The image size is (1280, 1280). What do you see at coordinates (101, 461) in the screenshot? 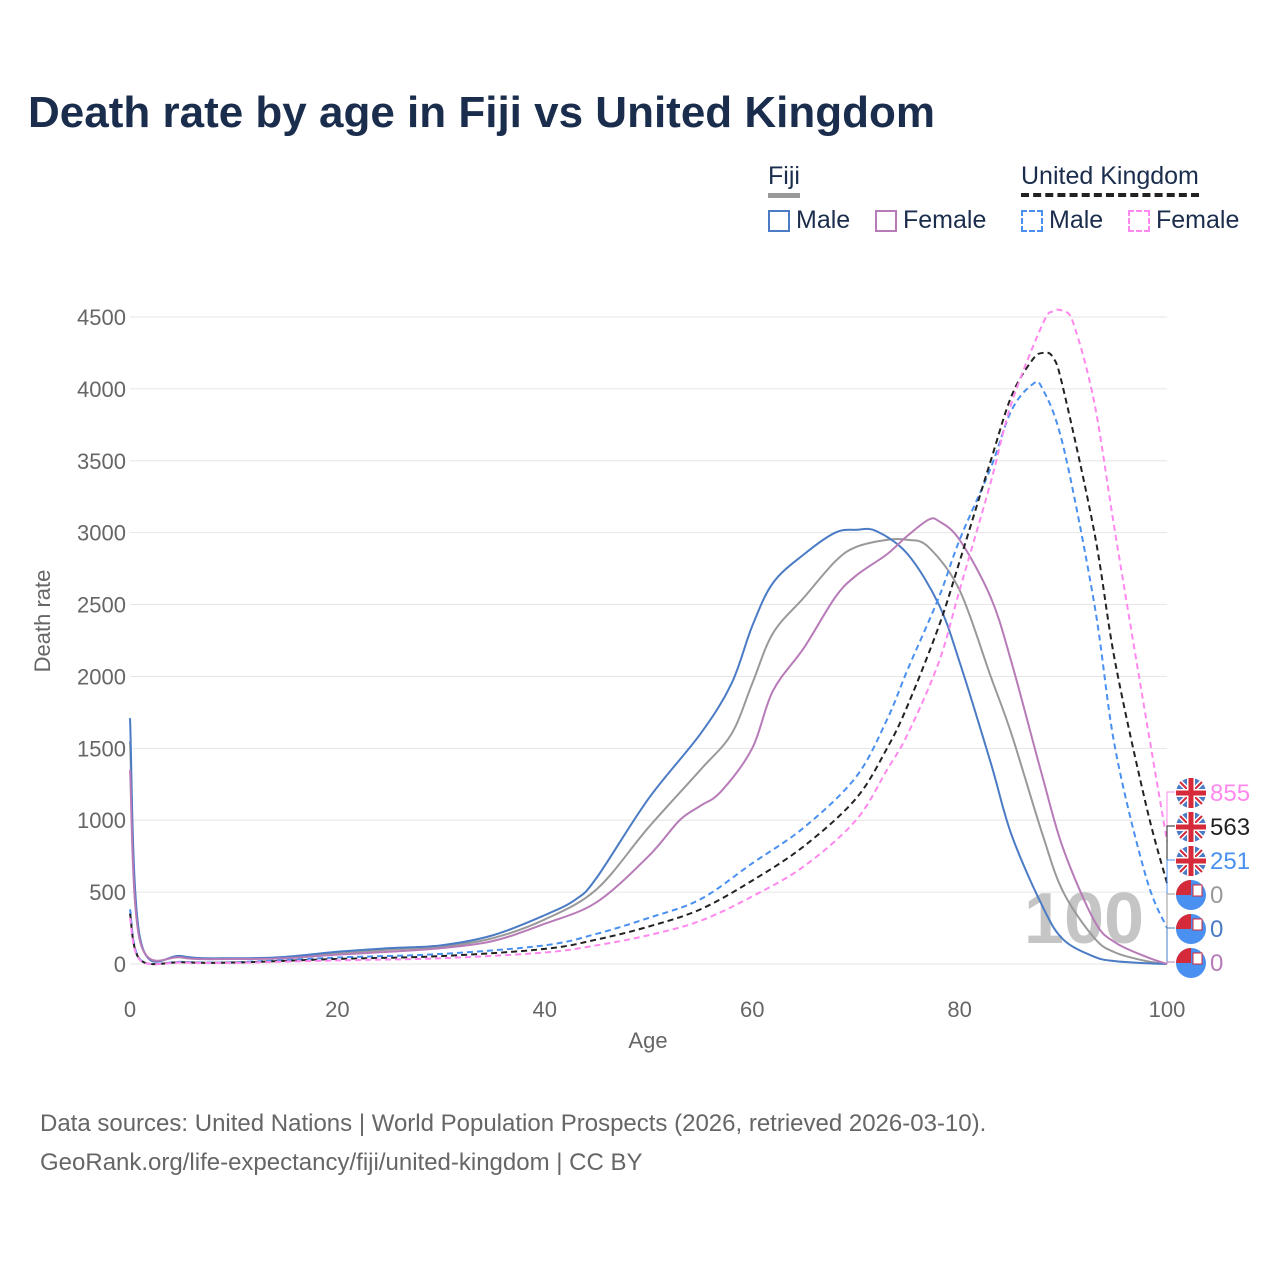
I see `y-tick-label: 3500` at bounding box center [101, 461].